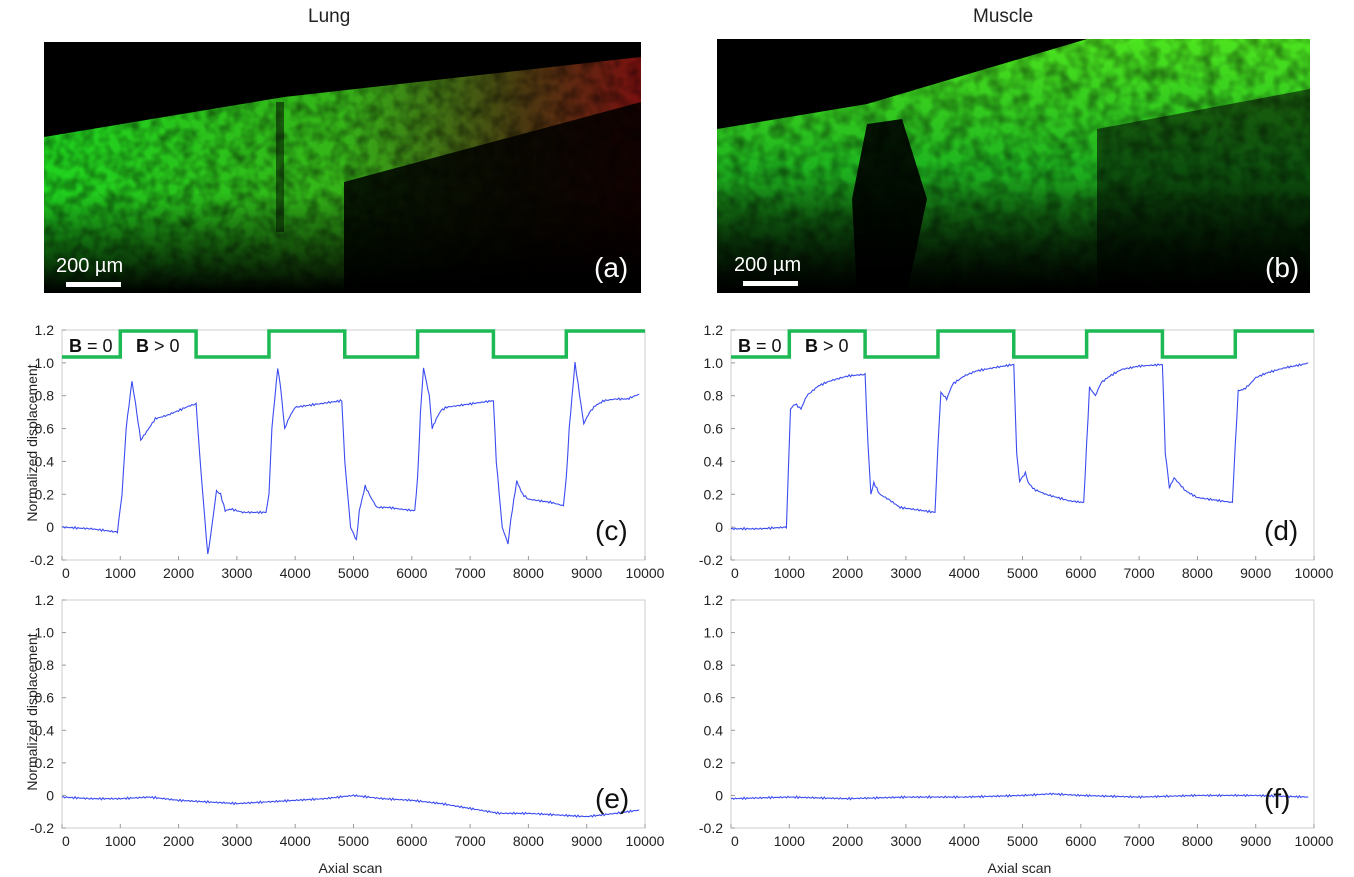 Image resolution: width=1354 pixels, height=877 pixels. I want to click on stimulus-on-label: B > 0, so click(827, 346).